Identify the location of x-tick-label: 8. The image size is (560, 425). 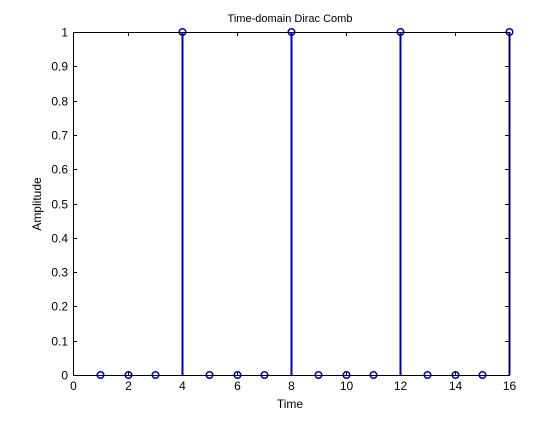
(291, 386).